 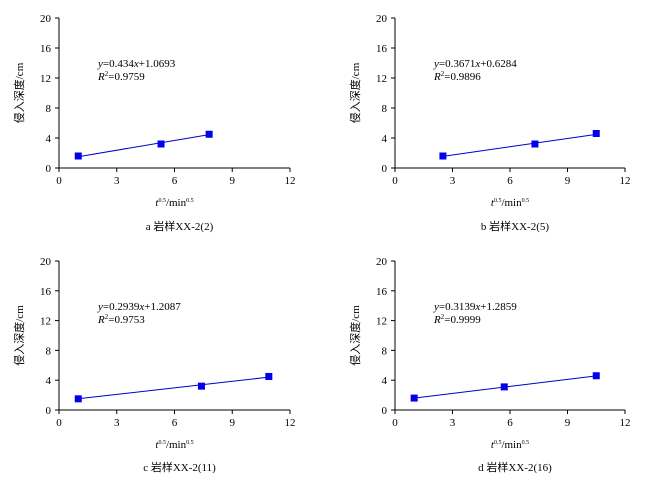 I want to click on r-squared: R2=0.9896, so click(x=457, y=76).